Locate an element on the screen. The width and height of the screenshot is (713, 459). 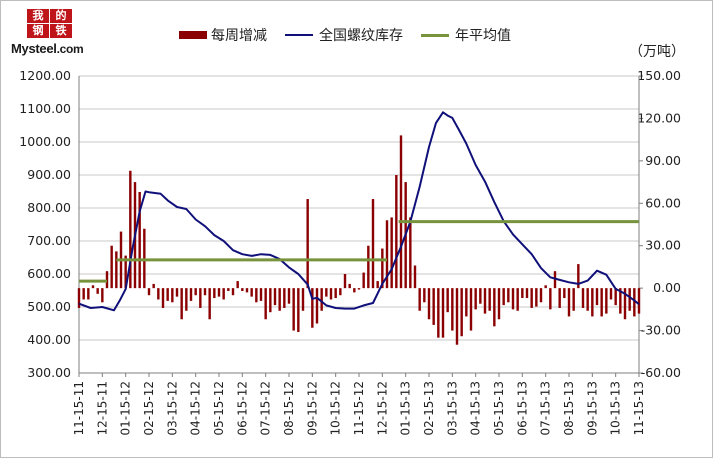
x-tick-label: 03-15-13 is located at coordinates (452, 408).